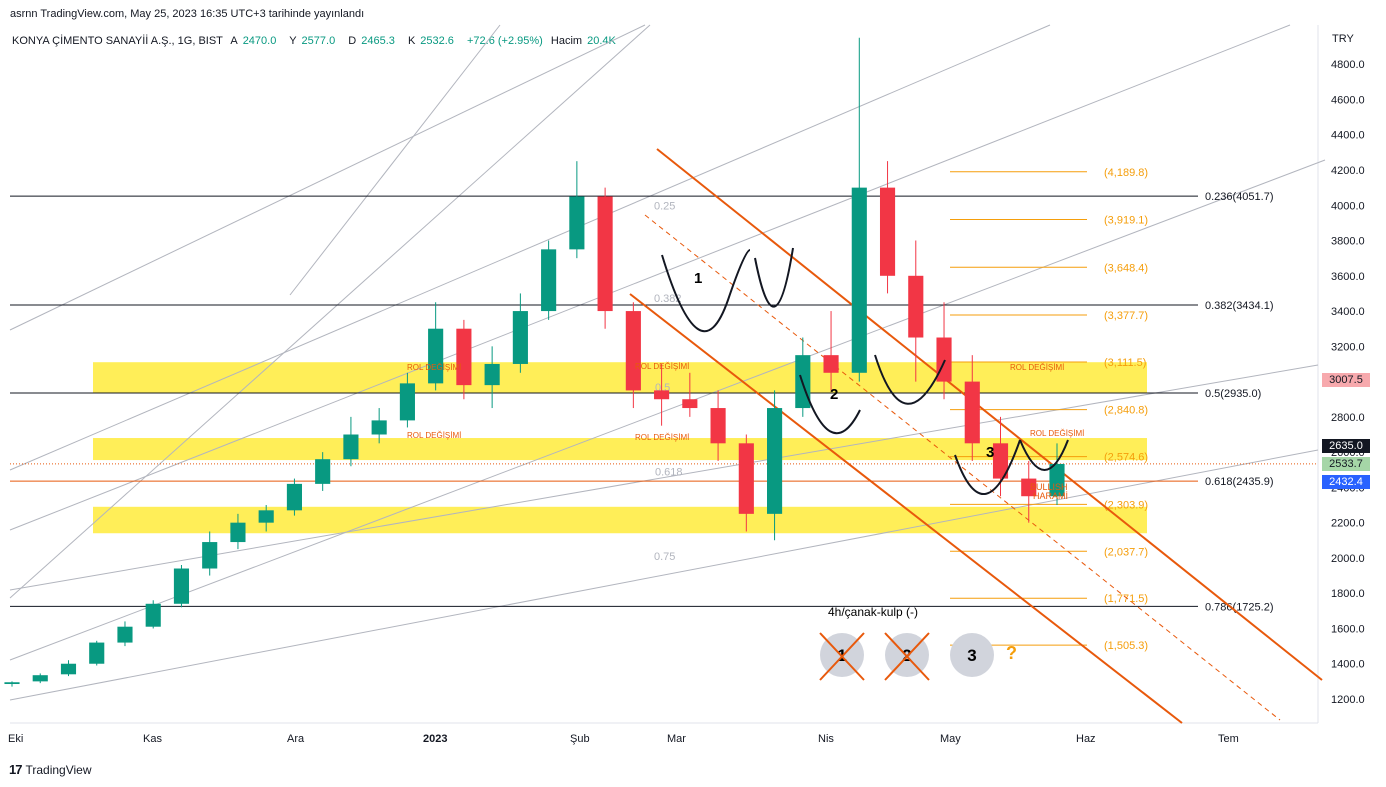 This screenshot has width=1386, height=787. Describe the element at coordinates (1348, 594) in the screenshot. I see `y-axis-tick: 1800.0` at that location.